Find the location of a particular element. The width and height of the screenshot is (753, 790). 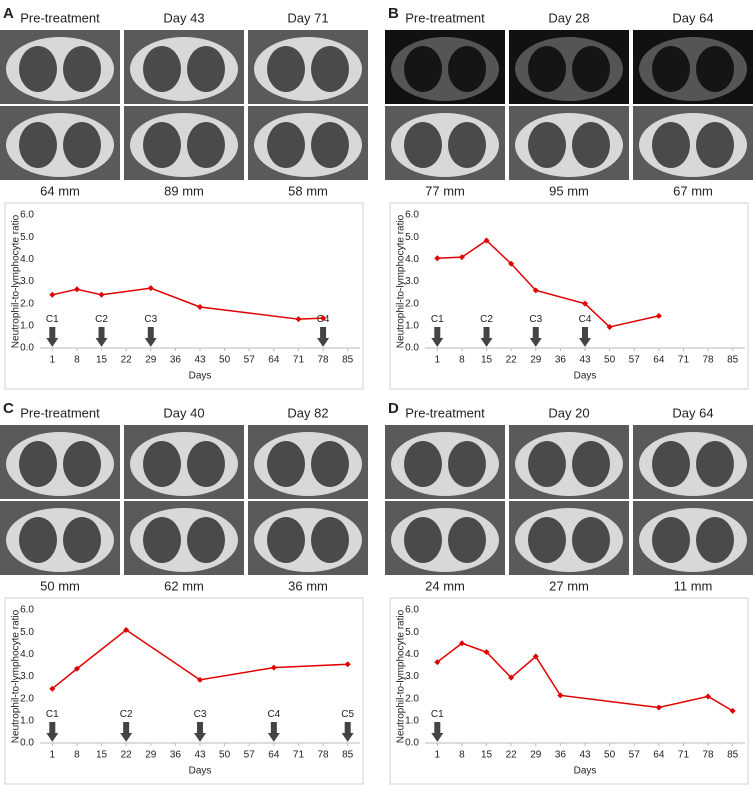

x-tick-label: 36 is located at coordinates (561, 360).